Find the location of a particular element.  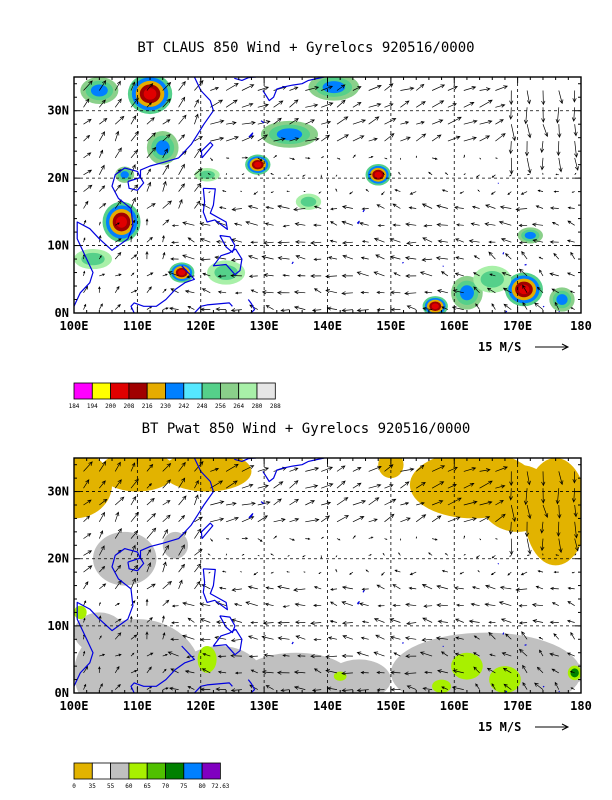

x-tick-label: 110E is located at coordinates (137, 706).